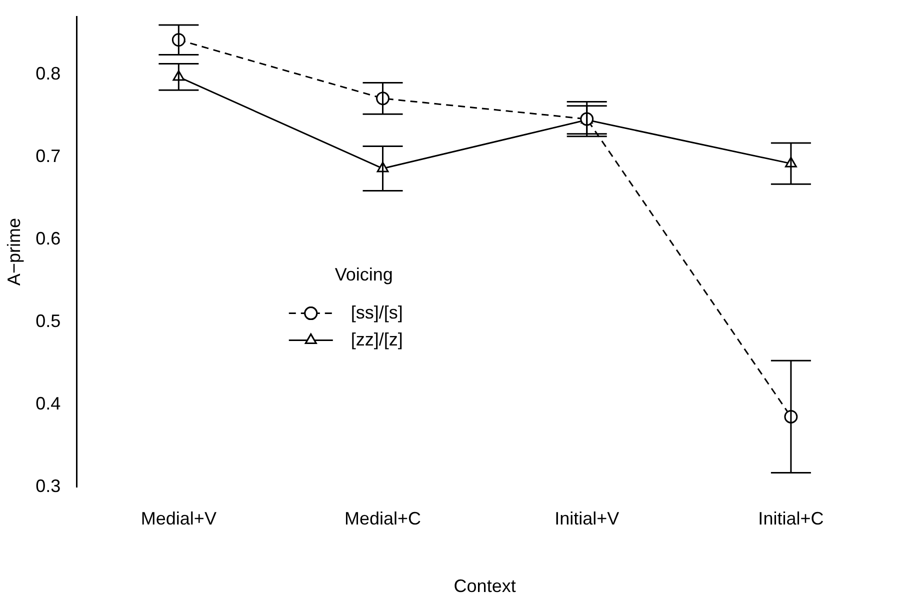 Image resolution: width=903 pixels, height=602 pixels. Describe the element at coordinates (363, 274) in the screenshot. I see `legend-title: Voicing` at that location.